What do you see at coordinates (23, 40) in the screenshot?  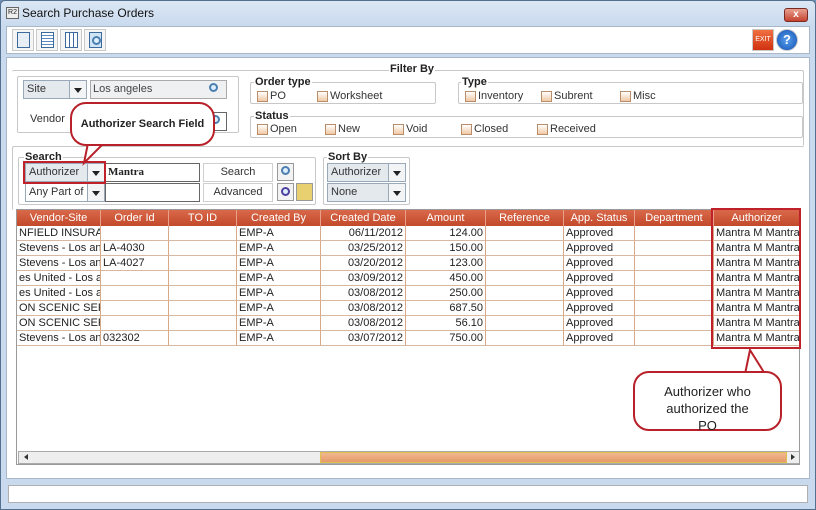 I see `new-window-icon` at bounding box center [23, 40].